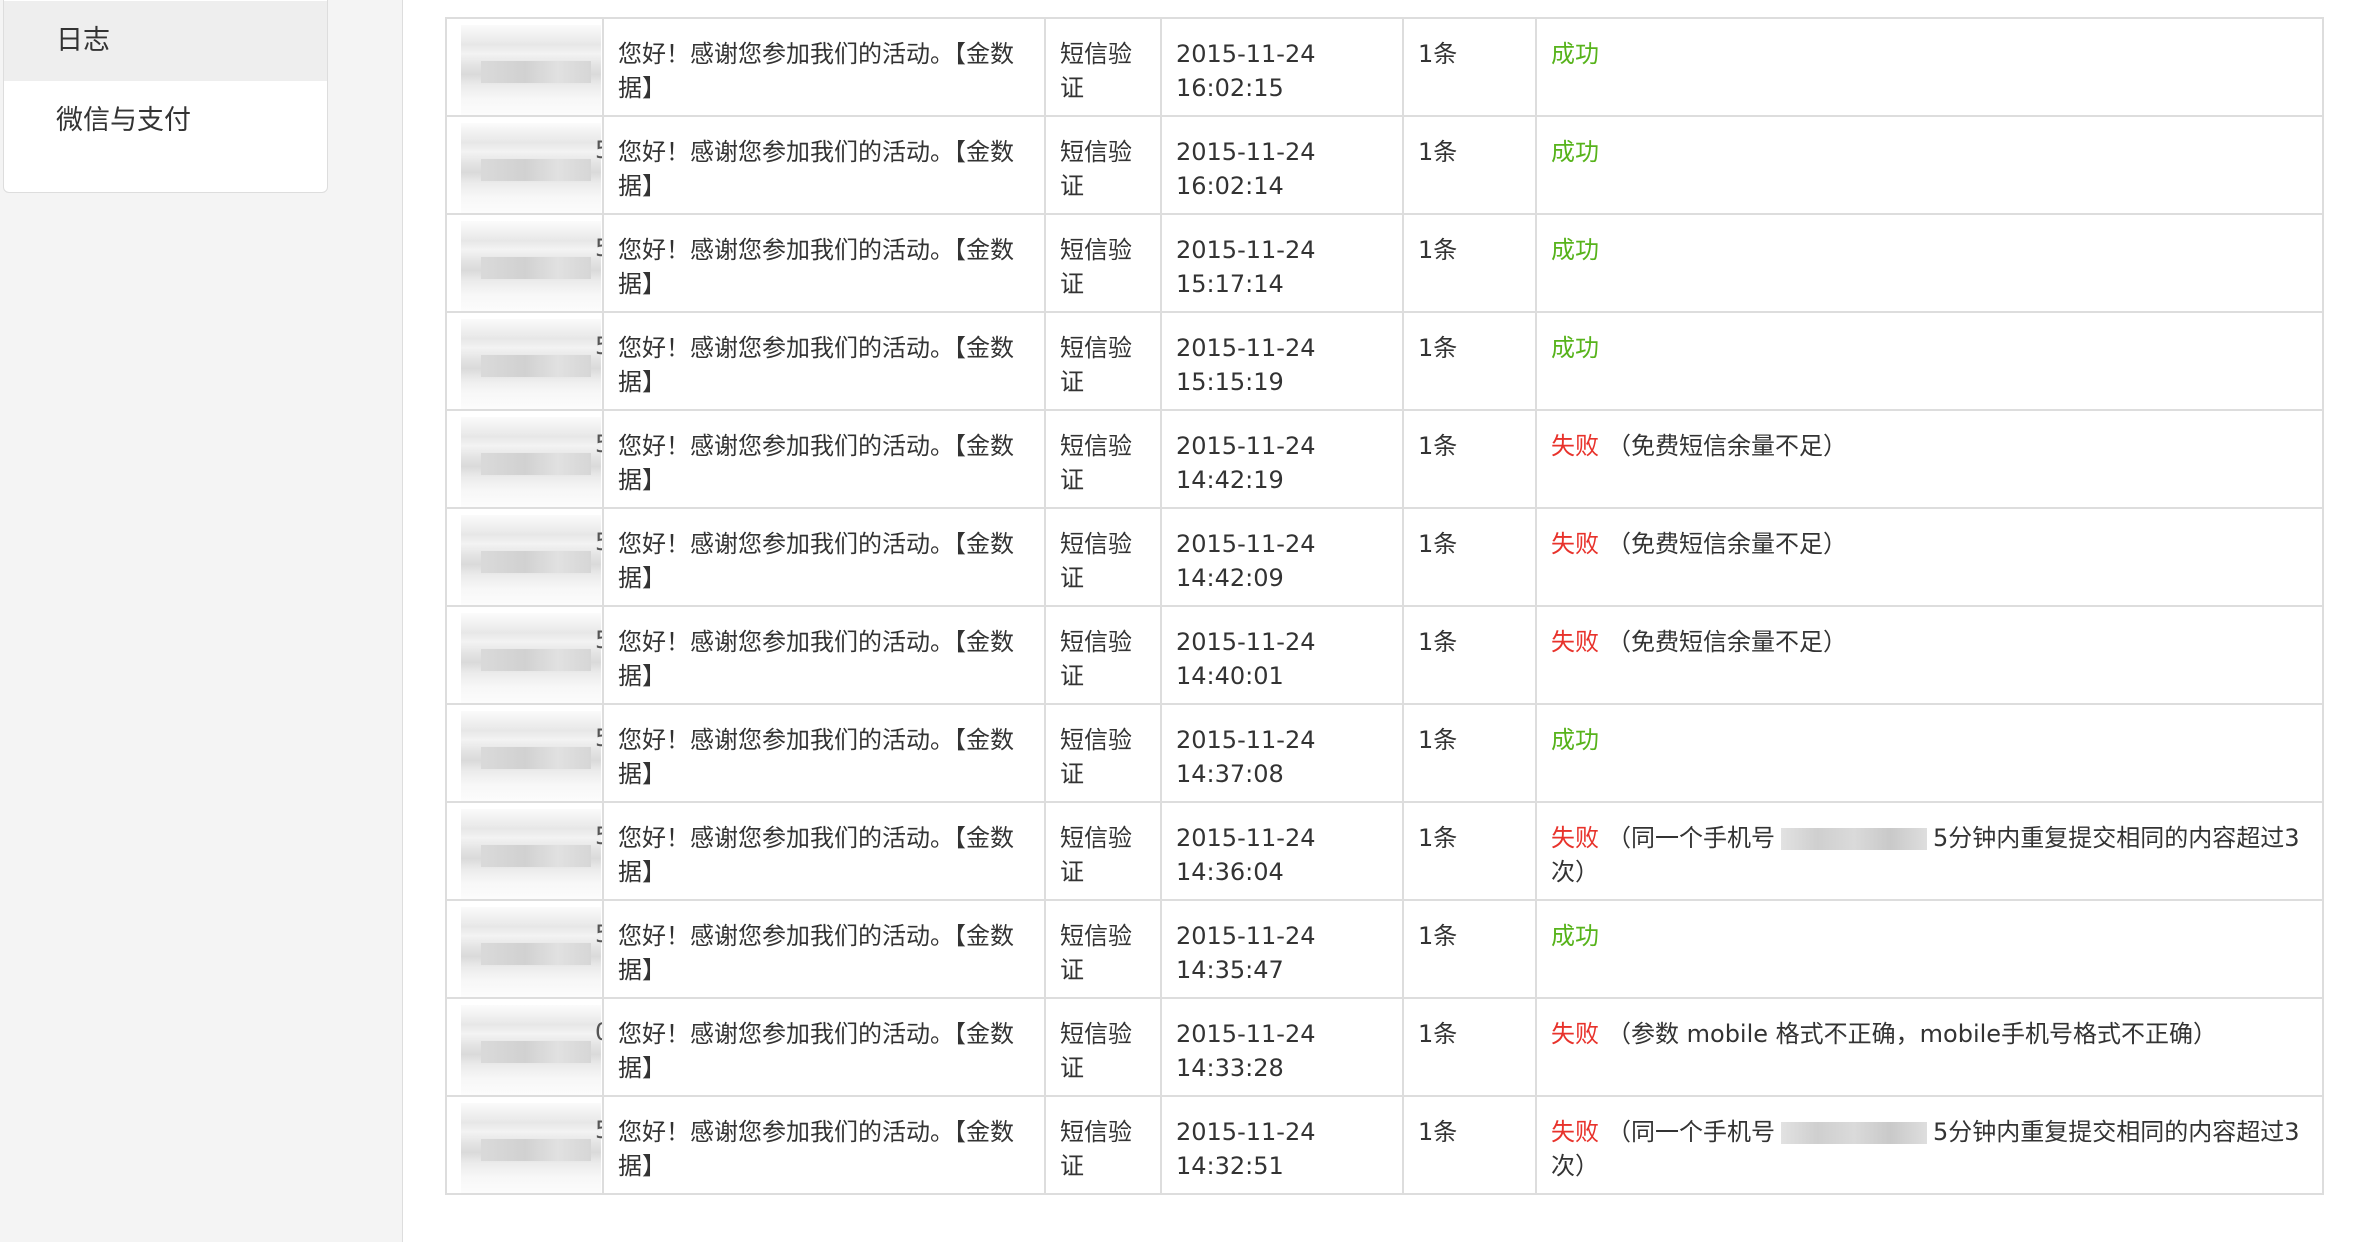 The width and height of the screenshot is (2354, 1242). I want to click on send-time: 2015-11-24 14:35:47, so click(1282, 949).